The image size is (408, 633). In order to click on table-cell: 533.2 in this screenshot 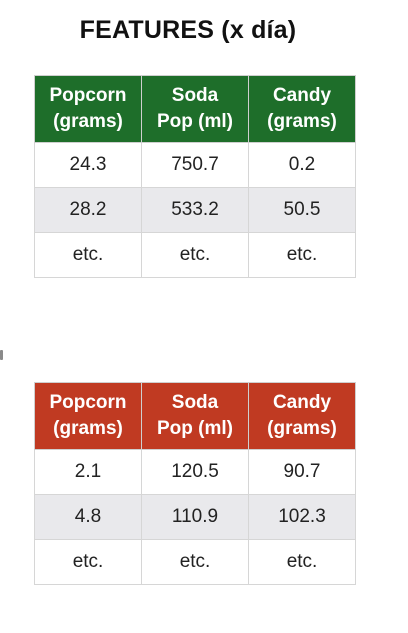, I will do `click(195, 210)`.